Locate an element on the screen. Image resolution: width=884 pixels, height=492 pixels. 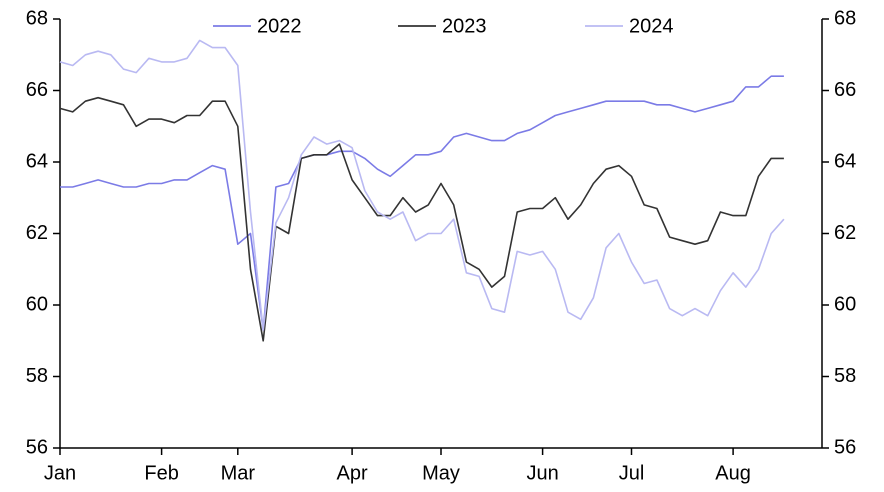
y-tick-label: 56 is located at coordinates (37, 447).